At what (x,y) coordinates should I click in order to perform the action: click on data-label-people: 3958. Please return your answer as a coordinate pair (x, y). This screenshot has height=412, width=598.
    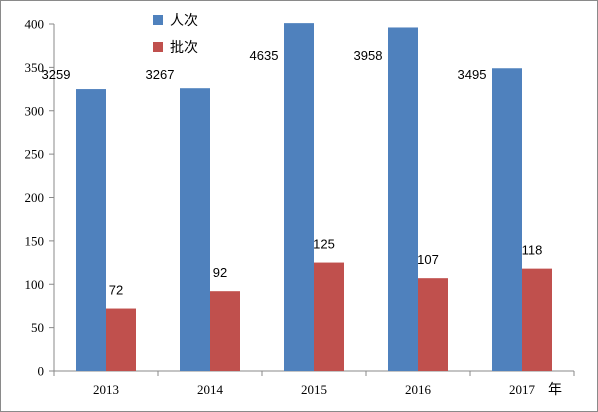
    Looking at the image, I should click on (368, 55).